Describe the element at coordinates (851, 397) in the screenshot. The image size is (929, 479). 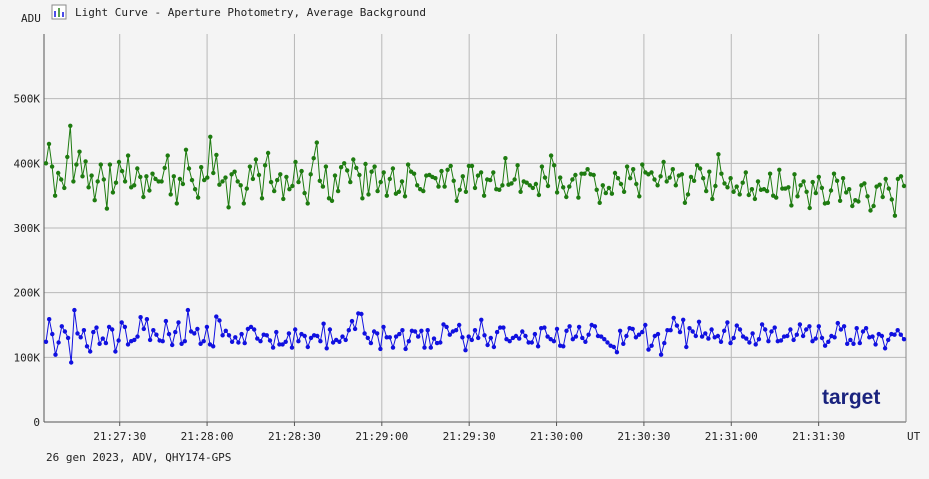
I see `target-label: target` at that location.